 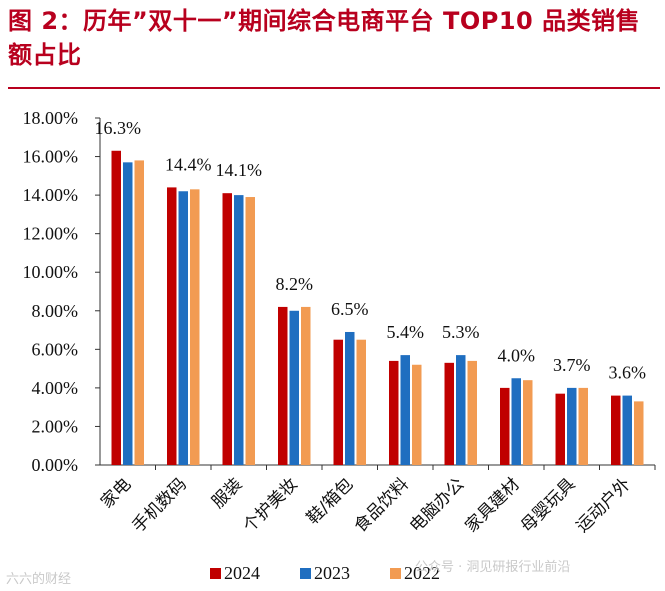 What do you see at coordinates (324, 38) in the screenshot?
I see `chart-title: 图 2：历年”双十一”期间综合电商平台 TOP10 品类销售额占比` at bounding box center [324, 38].